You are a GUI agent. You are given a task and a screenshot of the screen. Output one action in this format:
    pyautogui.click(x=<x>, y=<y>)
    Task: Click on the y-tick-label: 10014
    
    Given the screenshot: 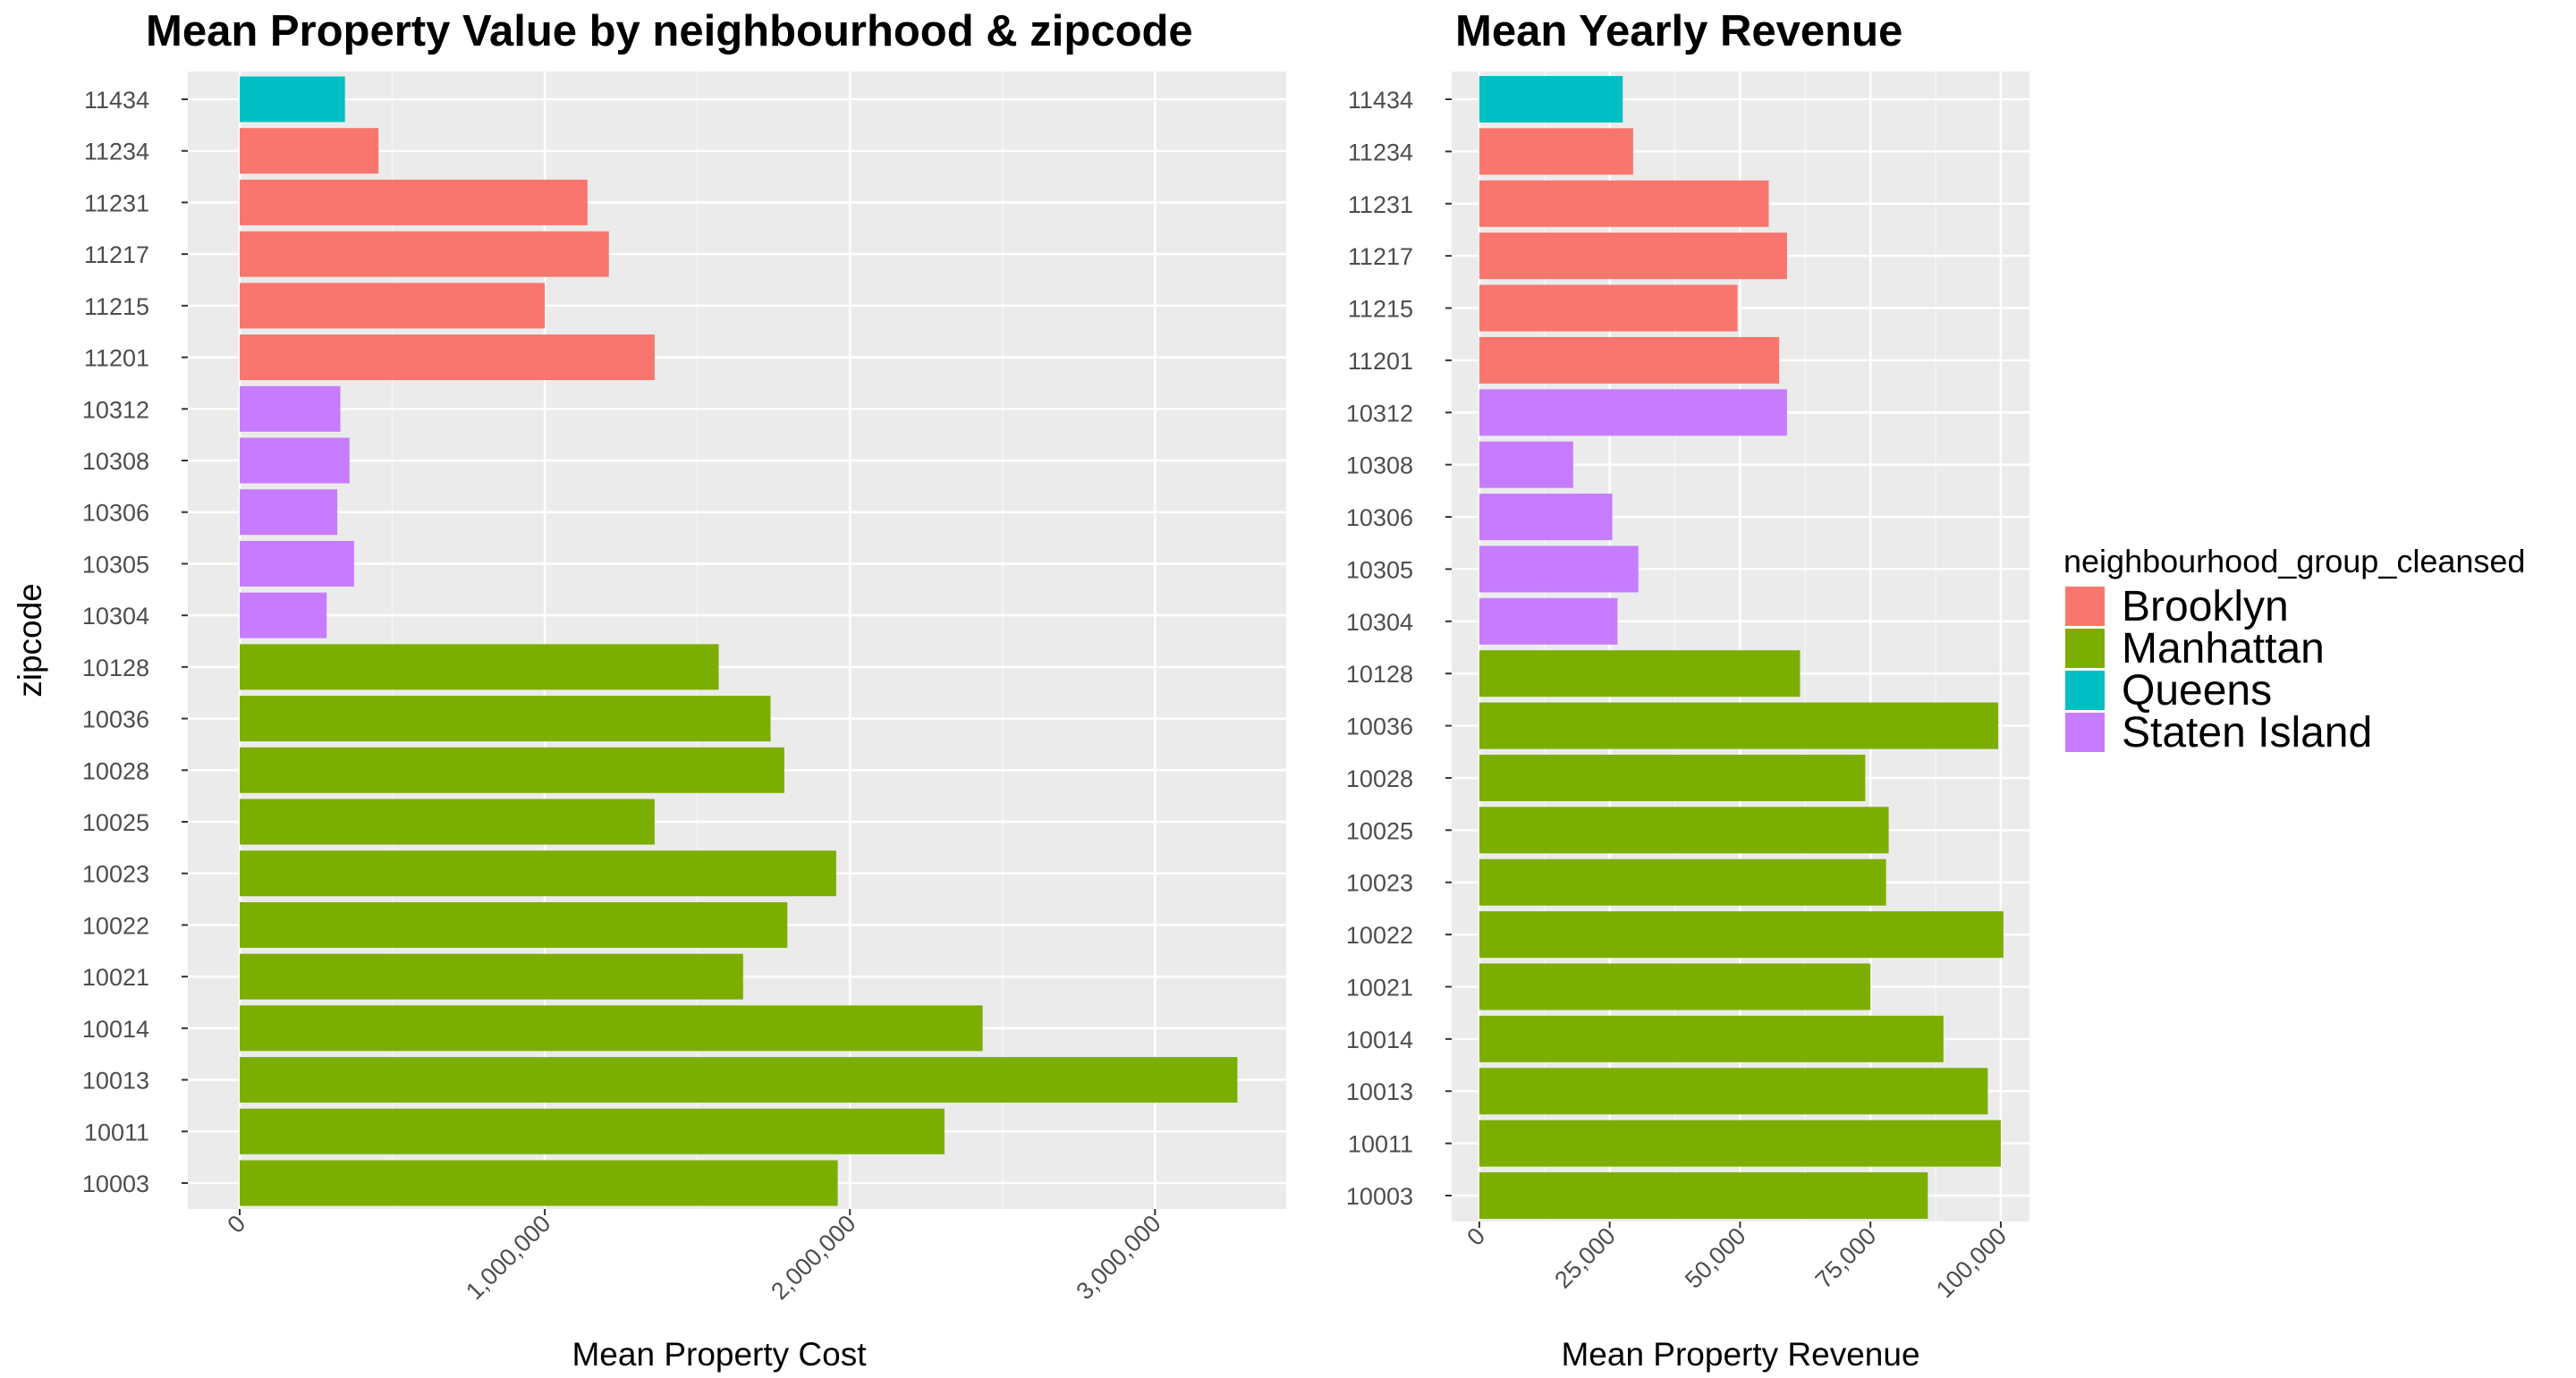 What is the action you would take?
    pyautogui.click(x=1379, y=1040)
    